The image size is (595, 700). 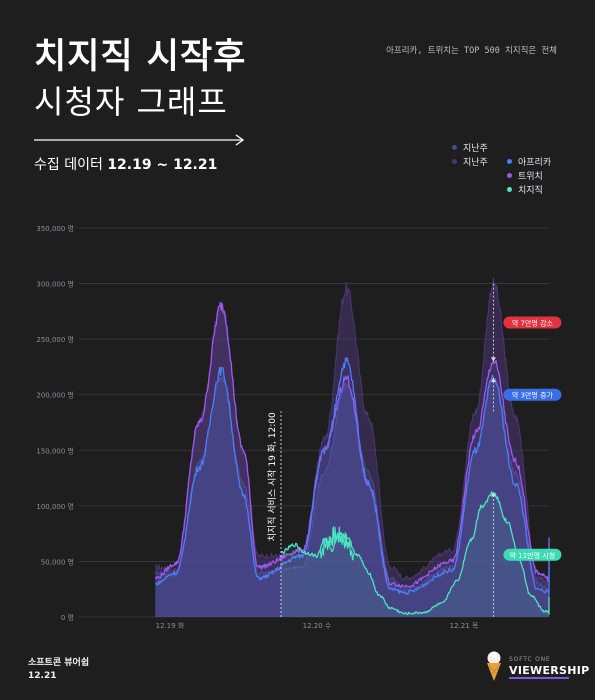 I want to click on change-badge-label: 약 11만명 시청, so click(x=533, y=555).